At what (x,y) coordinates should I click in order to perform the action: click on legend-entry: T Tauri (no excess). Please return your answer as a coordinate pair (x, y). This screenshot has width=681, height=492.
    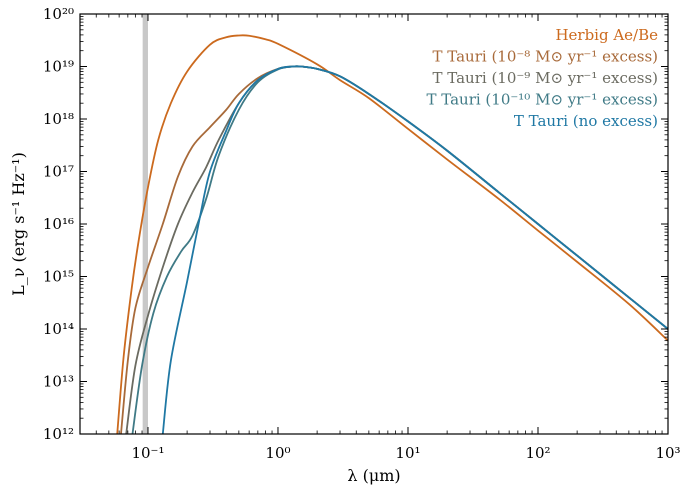
    Looking at the image, I should click on (586, 121).